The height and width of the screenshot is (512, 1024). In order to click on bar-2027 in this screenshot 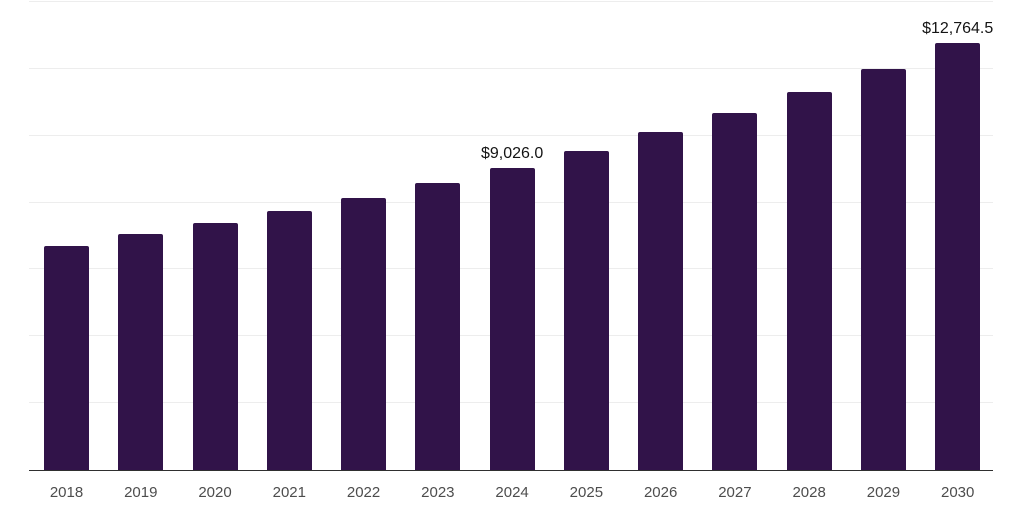, I will do `click(735, 291)`.